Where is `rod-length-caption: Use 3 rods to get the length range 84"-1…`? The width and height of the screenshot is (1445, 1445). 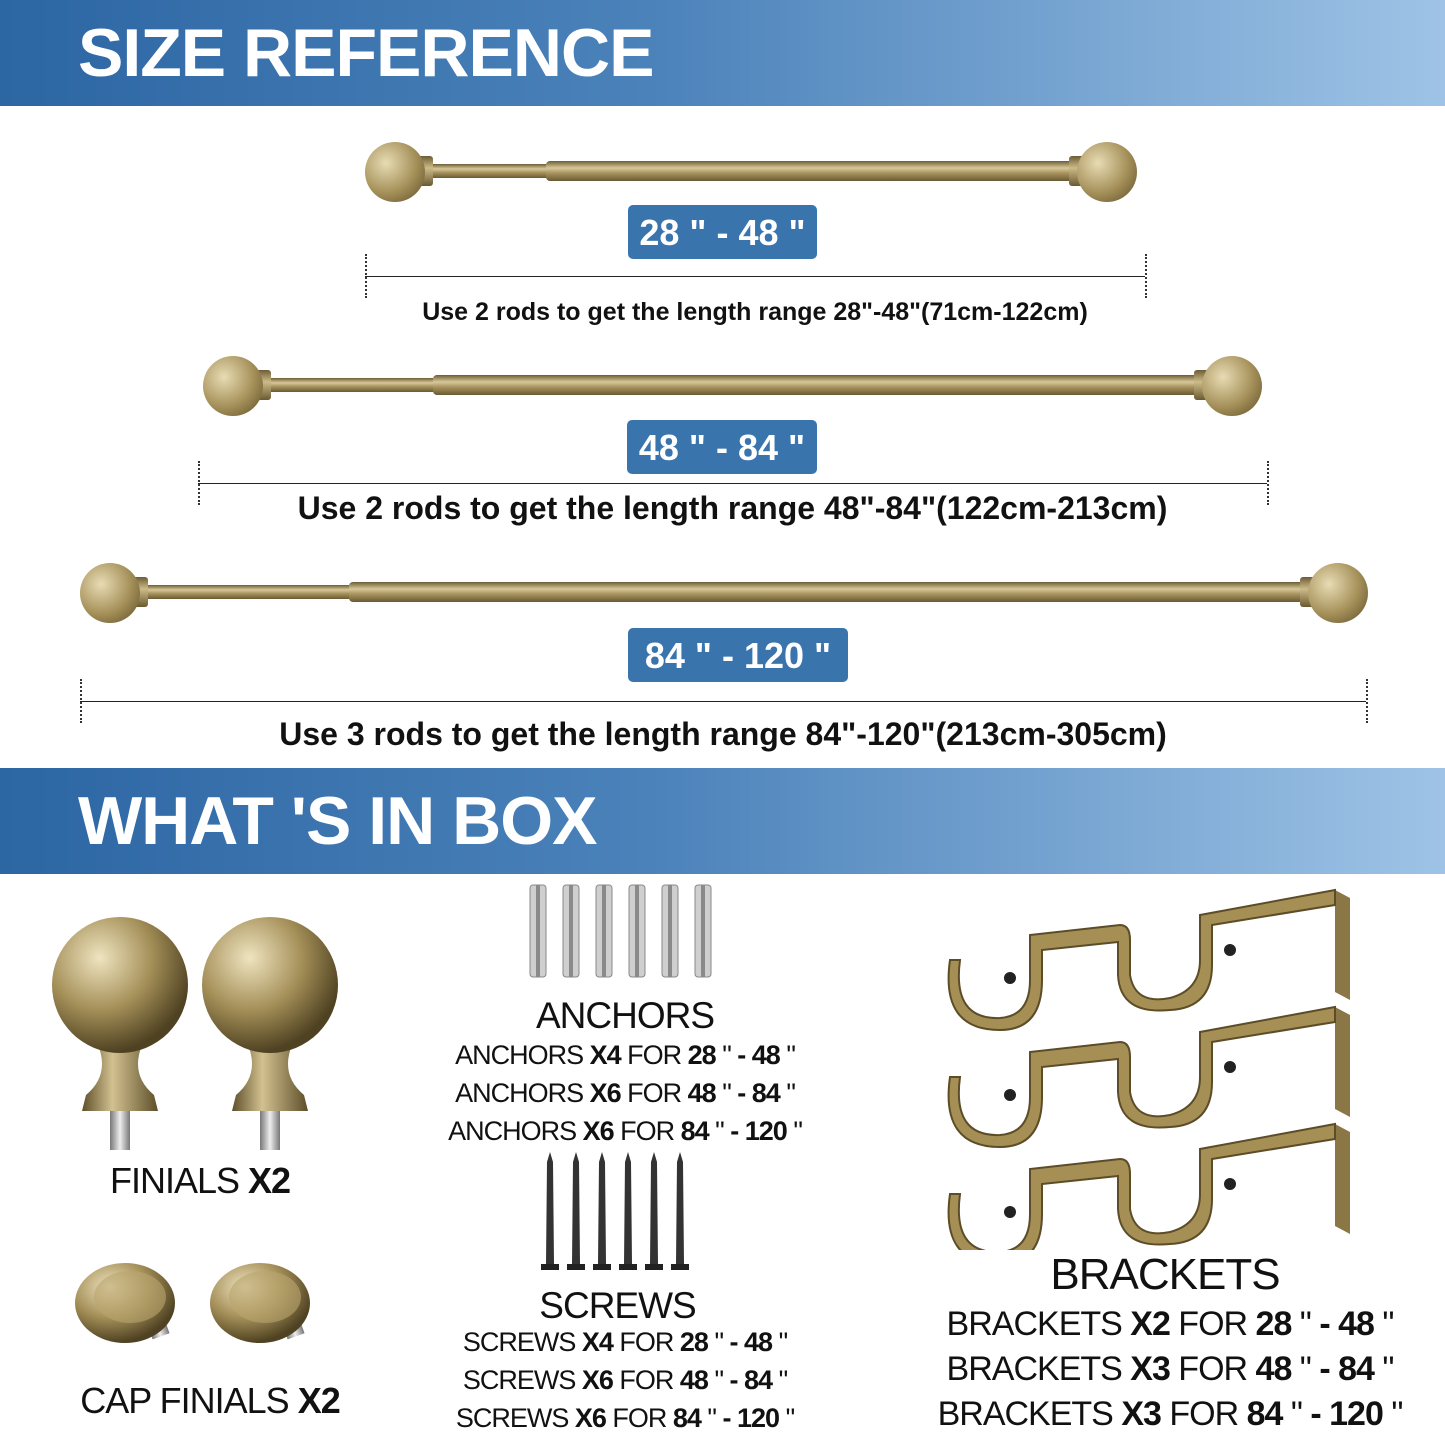 rod-length-caption: Use 3 rods to get the length range 84"-1… is located at coordinates (723, 734).